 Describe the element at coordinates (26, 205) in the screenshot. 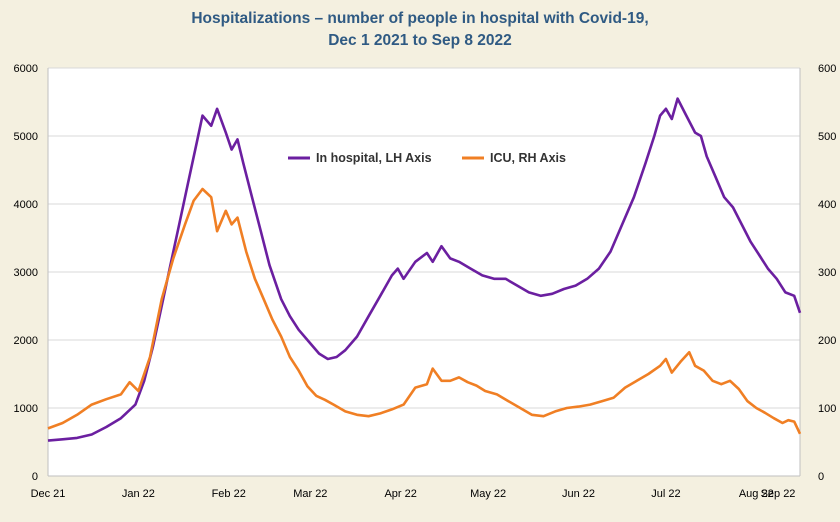

I see `left-axis-tick-label: 4000` at that location.